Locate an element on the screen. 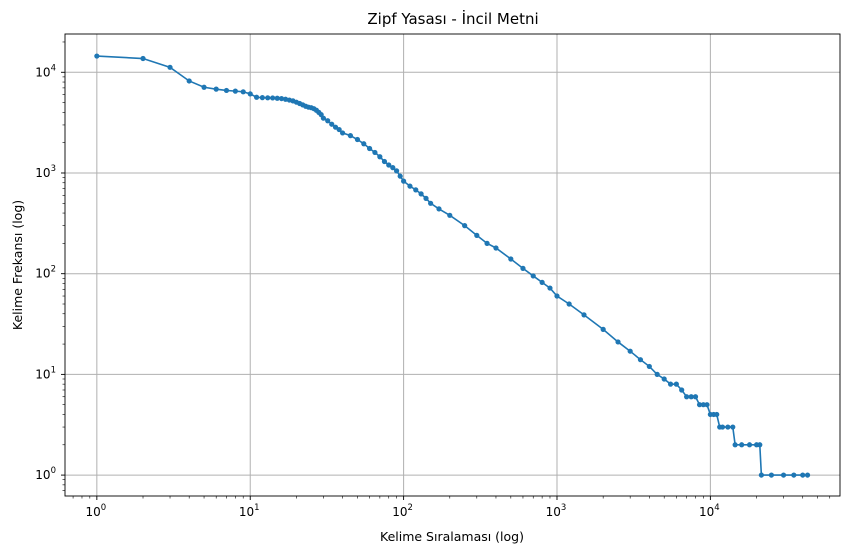  y-tick-label: 10² is located at coordinates (45, 273).